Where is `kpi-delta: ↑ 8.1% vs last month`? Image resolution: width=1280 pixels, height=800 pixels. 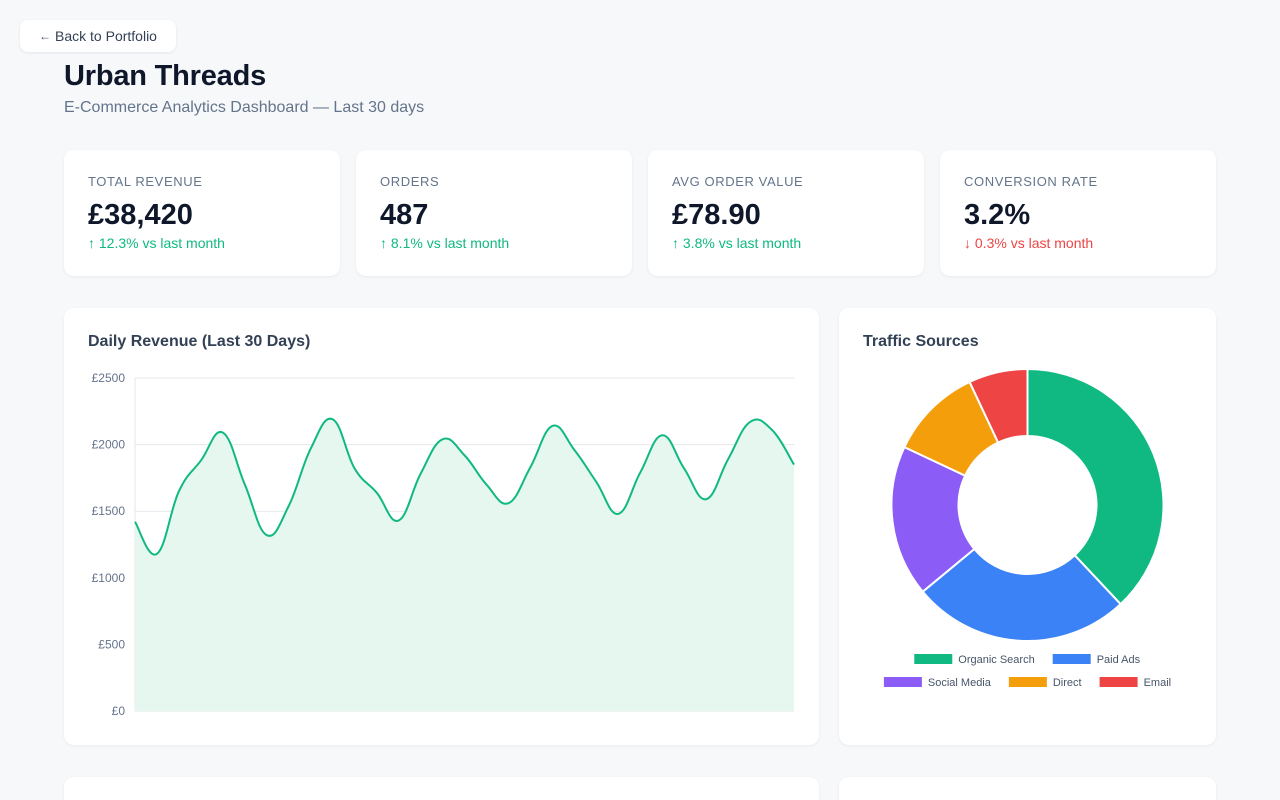
kpi-delta: ↑ 8.1% vs last month is located at coordinates (445, 243).